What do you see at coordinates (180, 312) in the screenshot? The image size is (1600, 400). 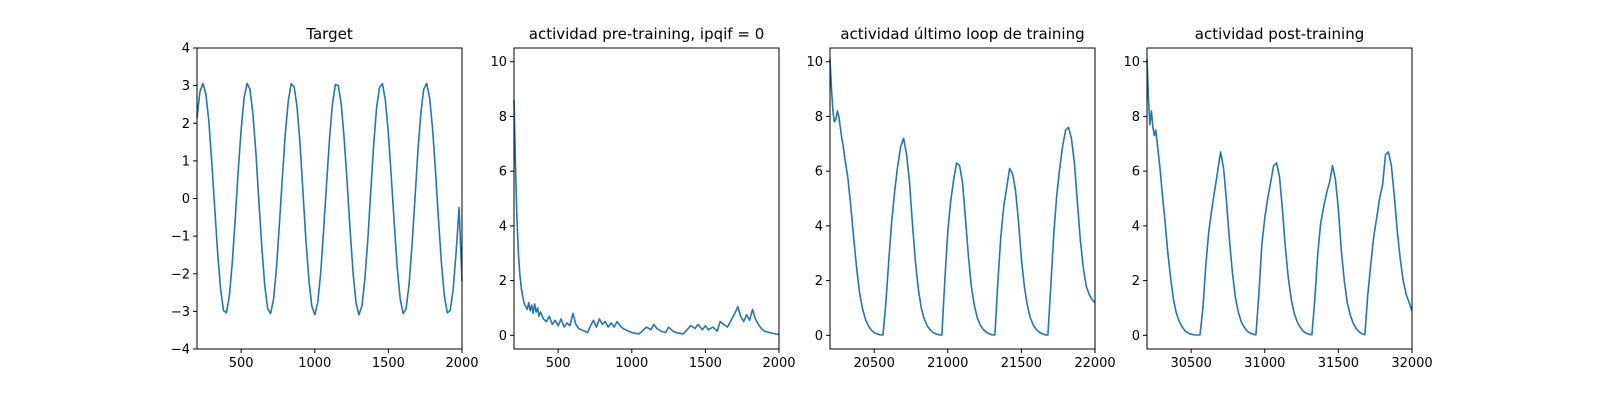 I see `y-tick-label: −3` at bounding box center [180, 312].